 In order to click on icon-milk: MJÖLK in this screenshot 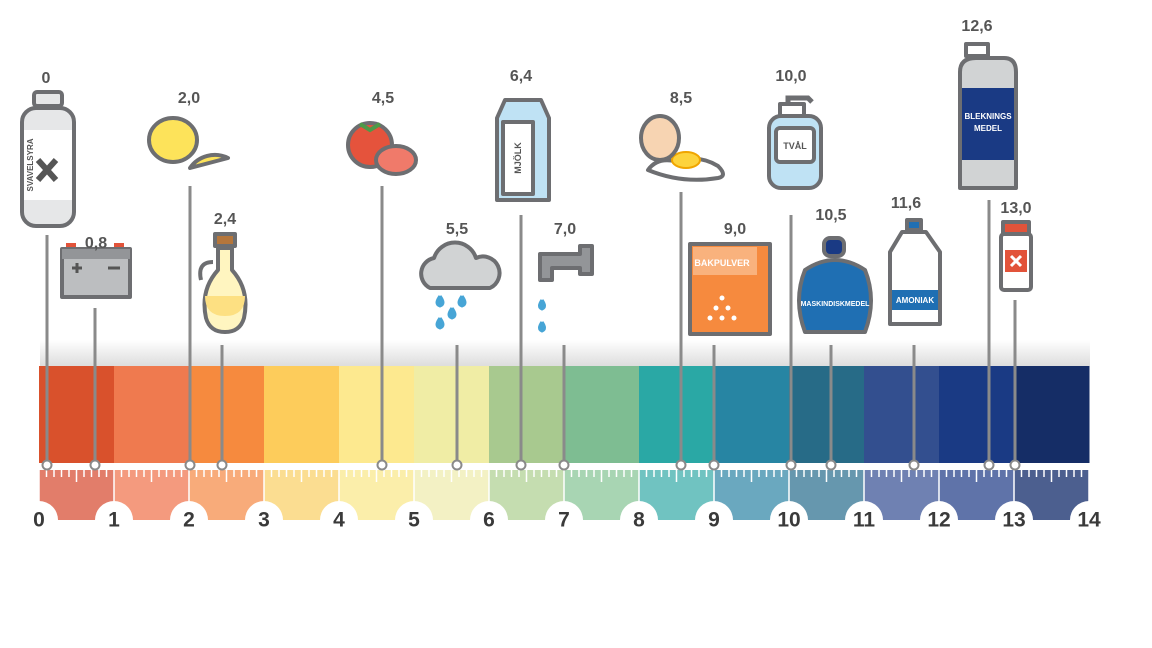, I will do `click(523, 150)`.